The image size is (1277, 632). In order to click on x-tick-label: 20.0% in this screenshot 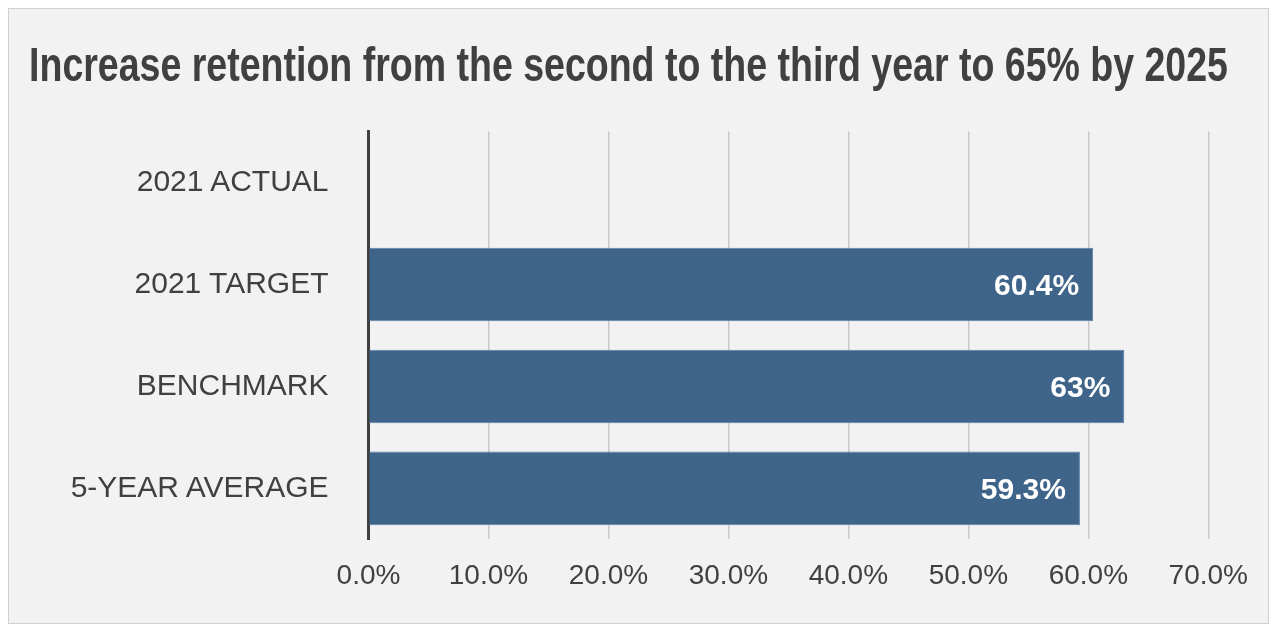, I will do `click(608, 574)`.